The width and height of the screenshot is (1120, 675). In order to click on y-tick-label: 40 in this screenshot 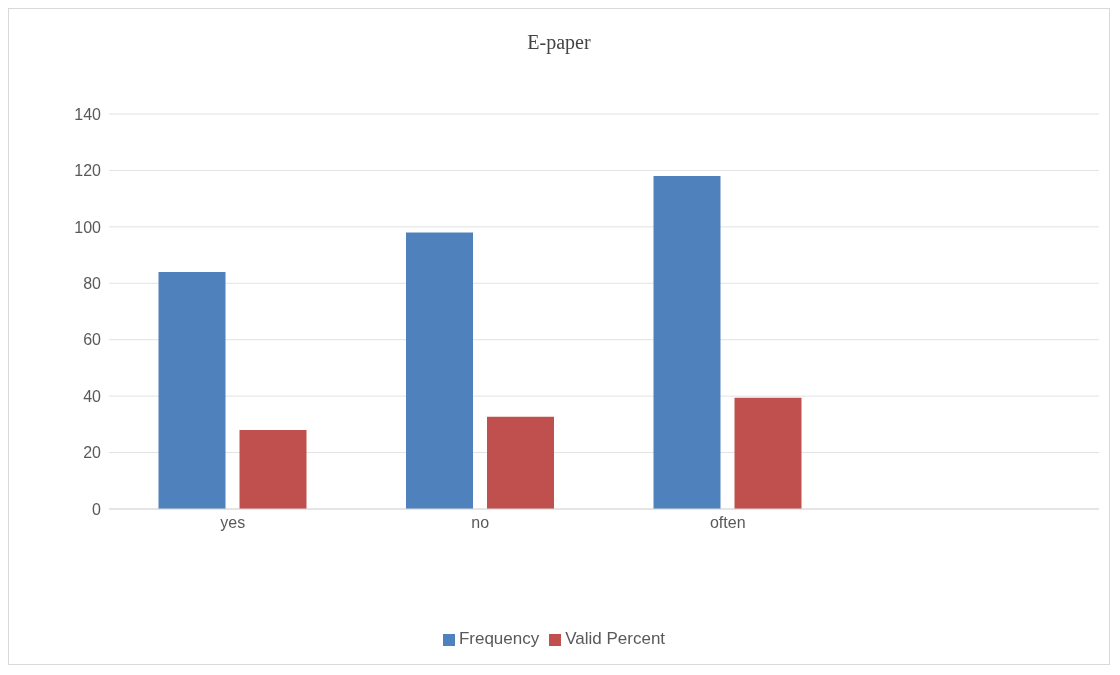, I will do `click(92, 396)`.